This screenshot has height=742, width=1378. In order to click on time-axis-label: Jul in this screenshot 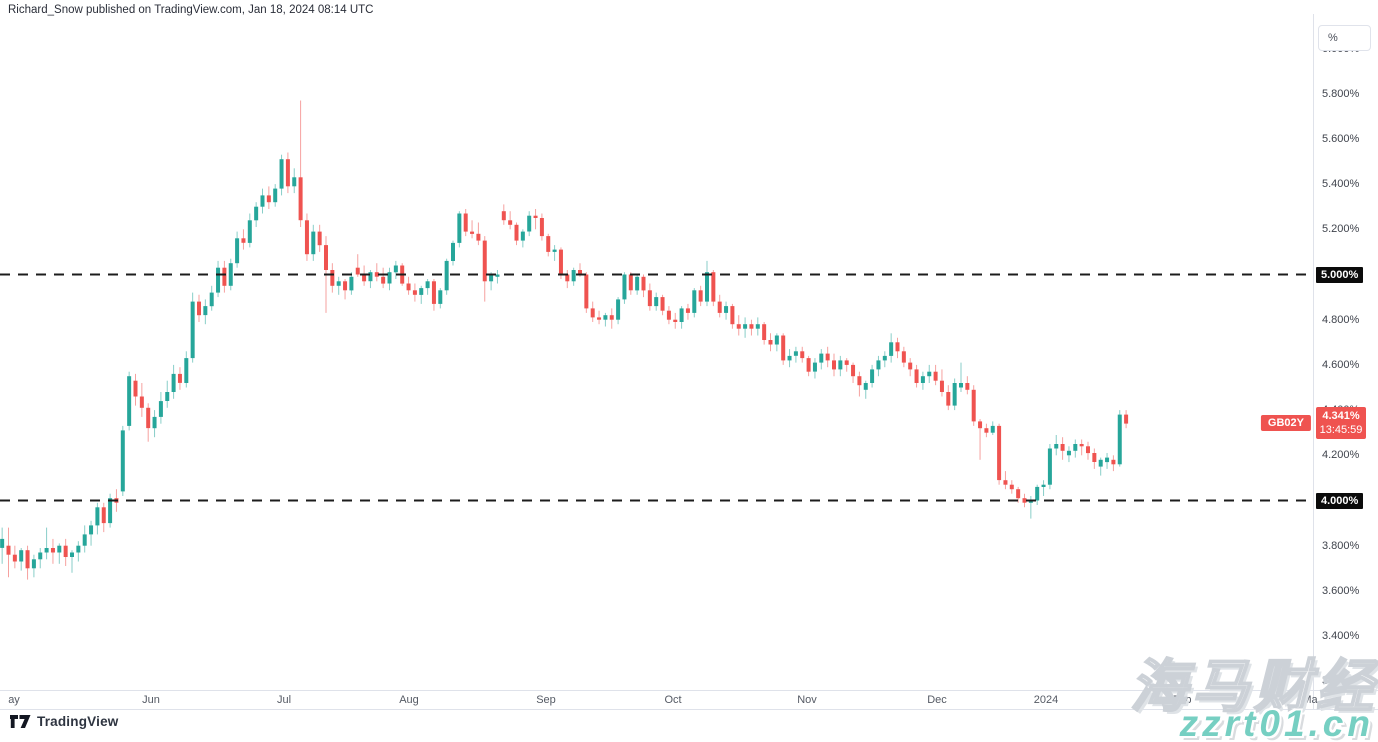, I will do `click(284, 700)`.